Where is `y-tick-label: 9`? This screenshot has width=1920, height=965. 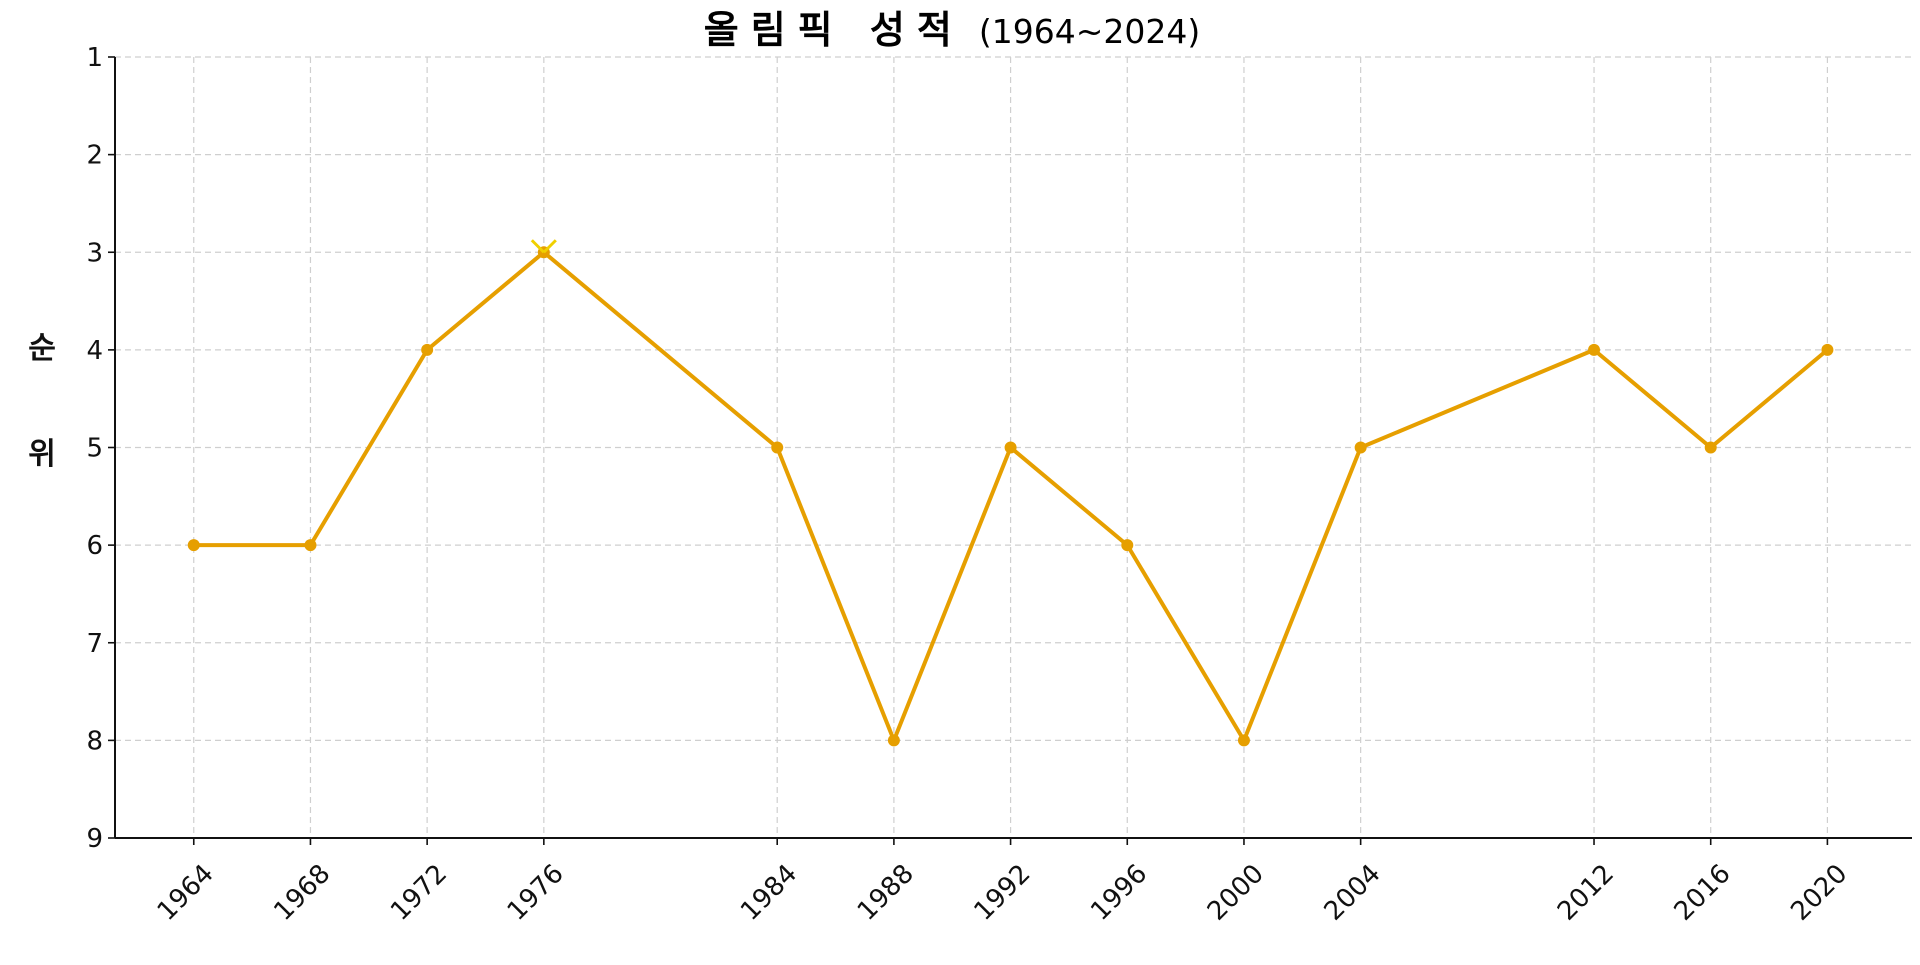 y-tick-label: 9 is located at coordinates (94, 839).